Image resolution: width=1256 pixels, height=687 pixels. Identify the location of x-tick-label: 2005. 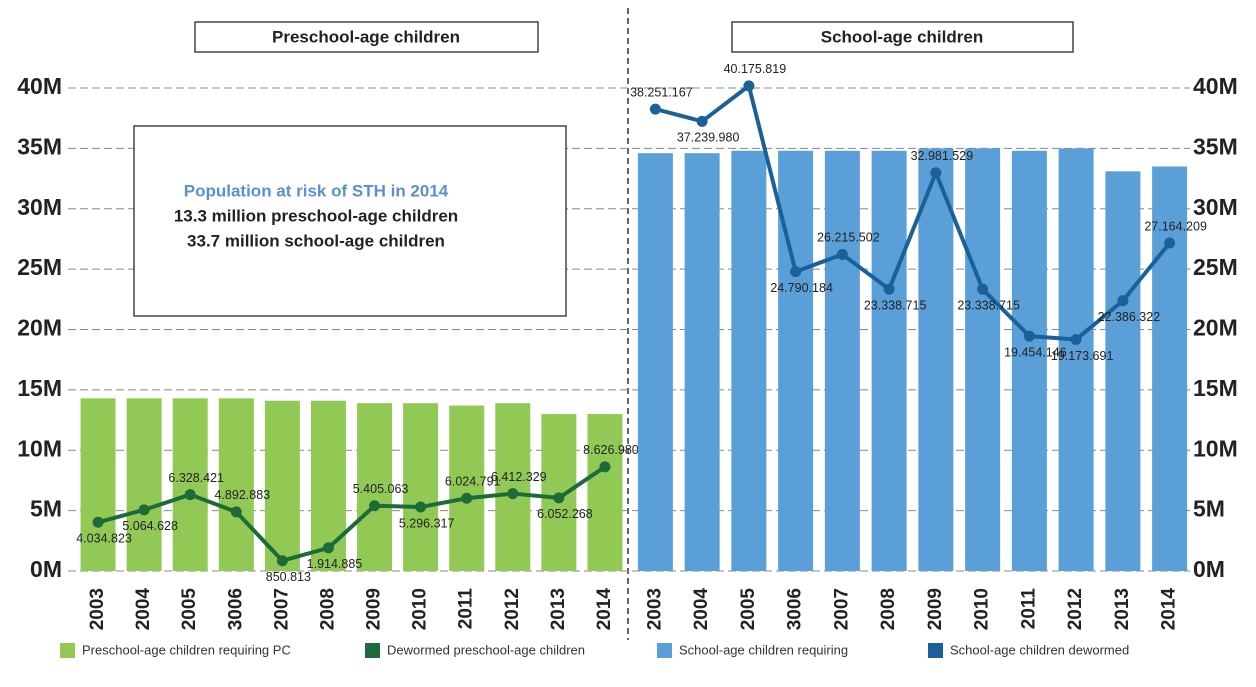
(189, 609).